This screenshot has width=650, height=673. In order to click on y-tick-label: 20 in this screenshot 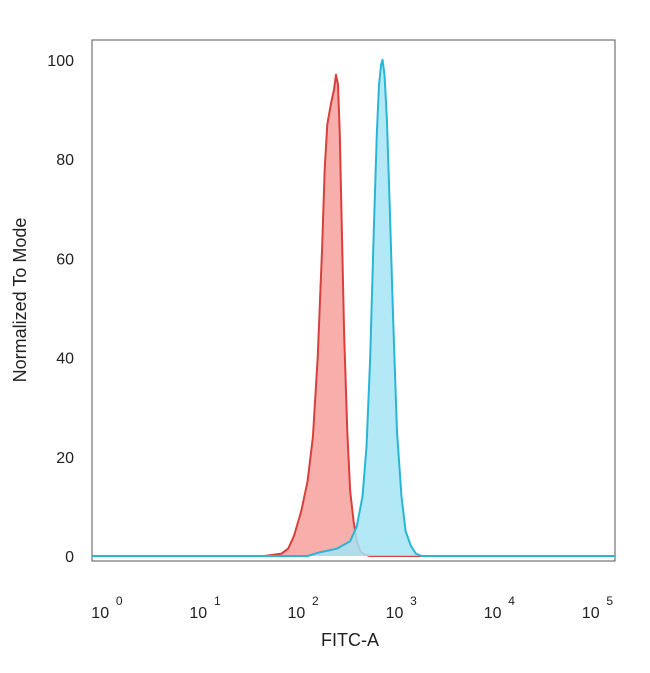, I will do `click(65, 458)`.